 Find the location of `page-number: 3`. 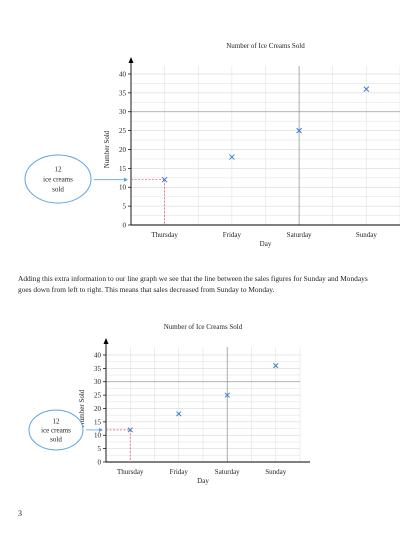

page-number: 3 is located at coordinates (20, 513).